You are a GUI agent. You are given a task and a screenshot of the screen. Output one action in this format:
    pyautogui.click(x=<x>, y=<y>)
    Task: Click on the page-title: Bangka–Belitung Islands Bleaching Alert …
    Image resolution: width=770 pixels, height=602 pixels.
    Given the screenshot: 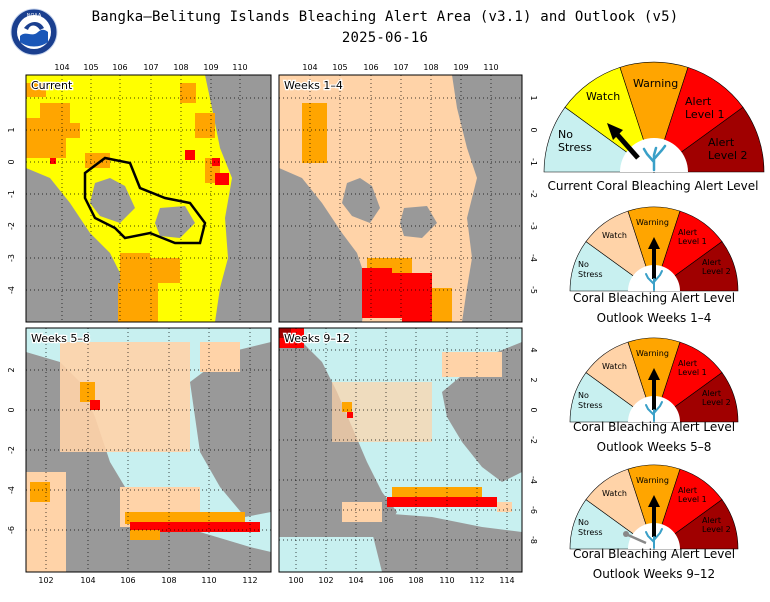 What is the action you would take?
    pyautogui.click(x=385, y=17)
    